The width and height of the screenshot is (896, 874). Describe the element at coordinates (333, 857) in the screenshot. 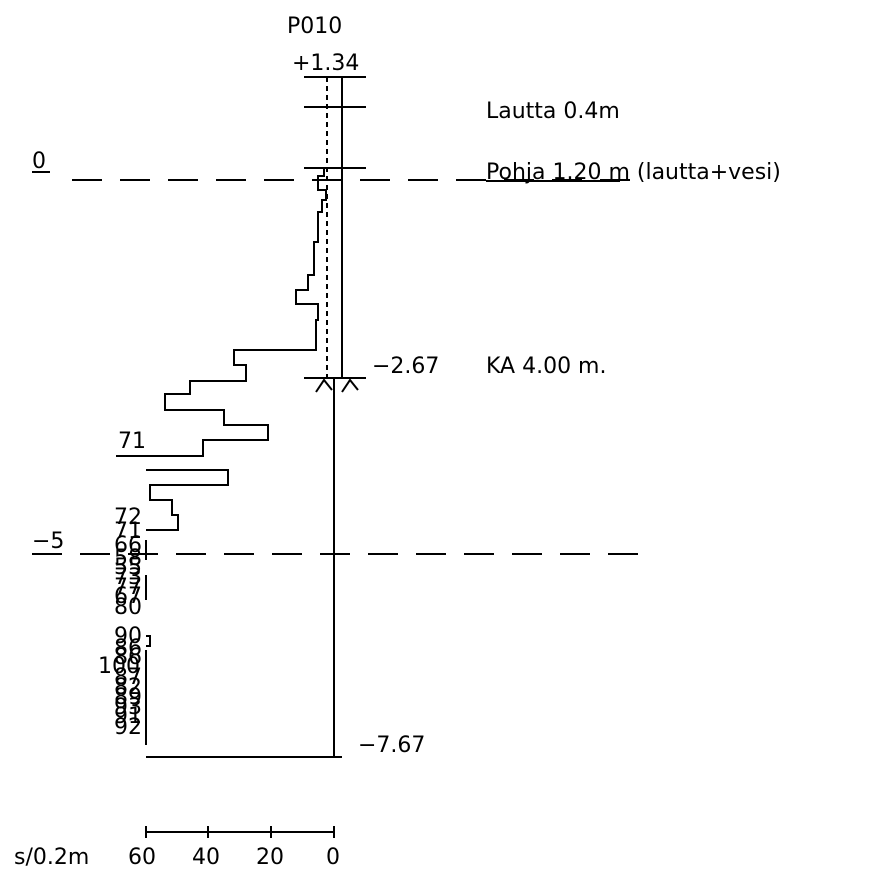

I see `scale-tick-label: 0` at that location.